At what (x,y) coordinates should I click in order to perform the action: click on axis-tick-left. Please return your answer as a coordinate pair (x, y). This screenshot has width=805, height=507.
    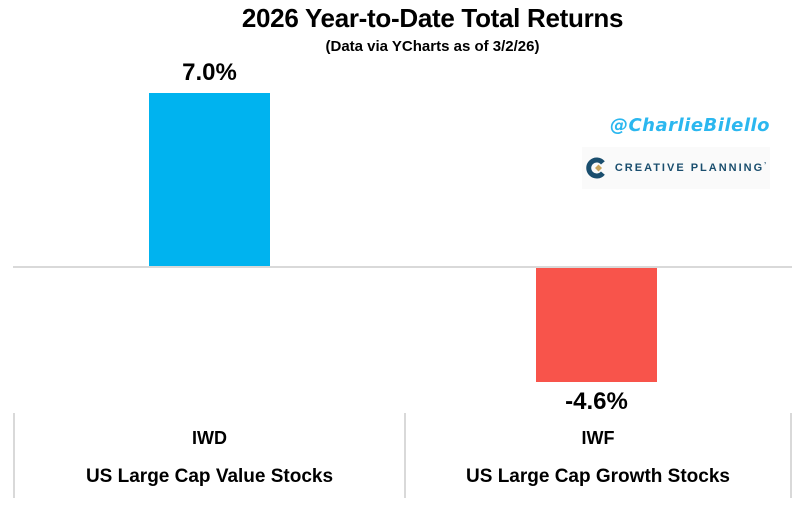
    Looking at the image, I should click on (14, 455).